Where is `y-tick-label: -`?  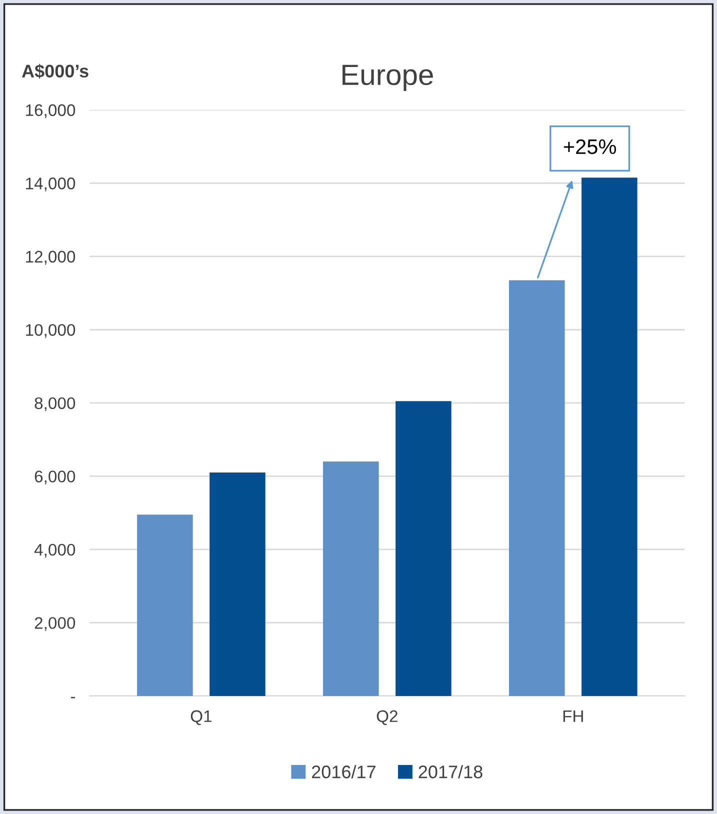
y-tick-label: - is located at coordinates (72, 697).